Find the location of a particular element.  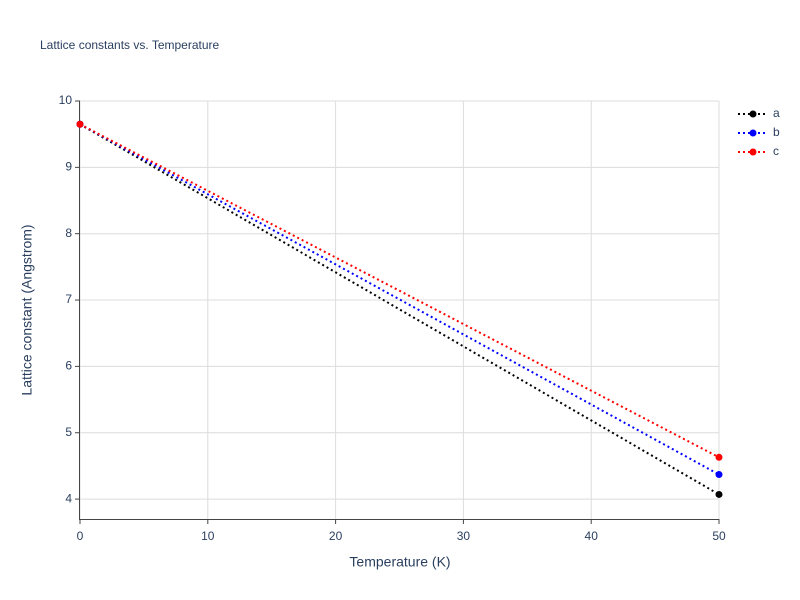

y-axis-title: Lattice constant (Angstrom) is located at coordinates (27, 309).